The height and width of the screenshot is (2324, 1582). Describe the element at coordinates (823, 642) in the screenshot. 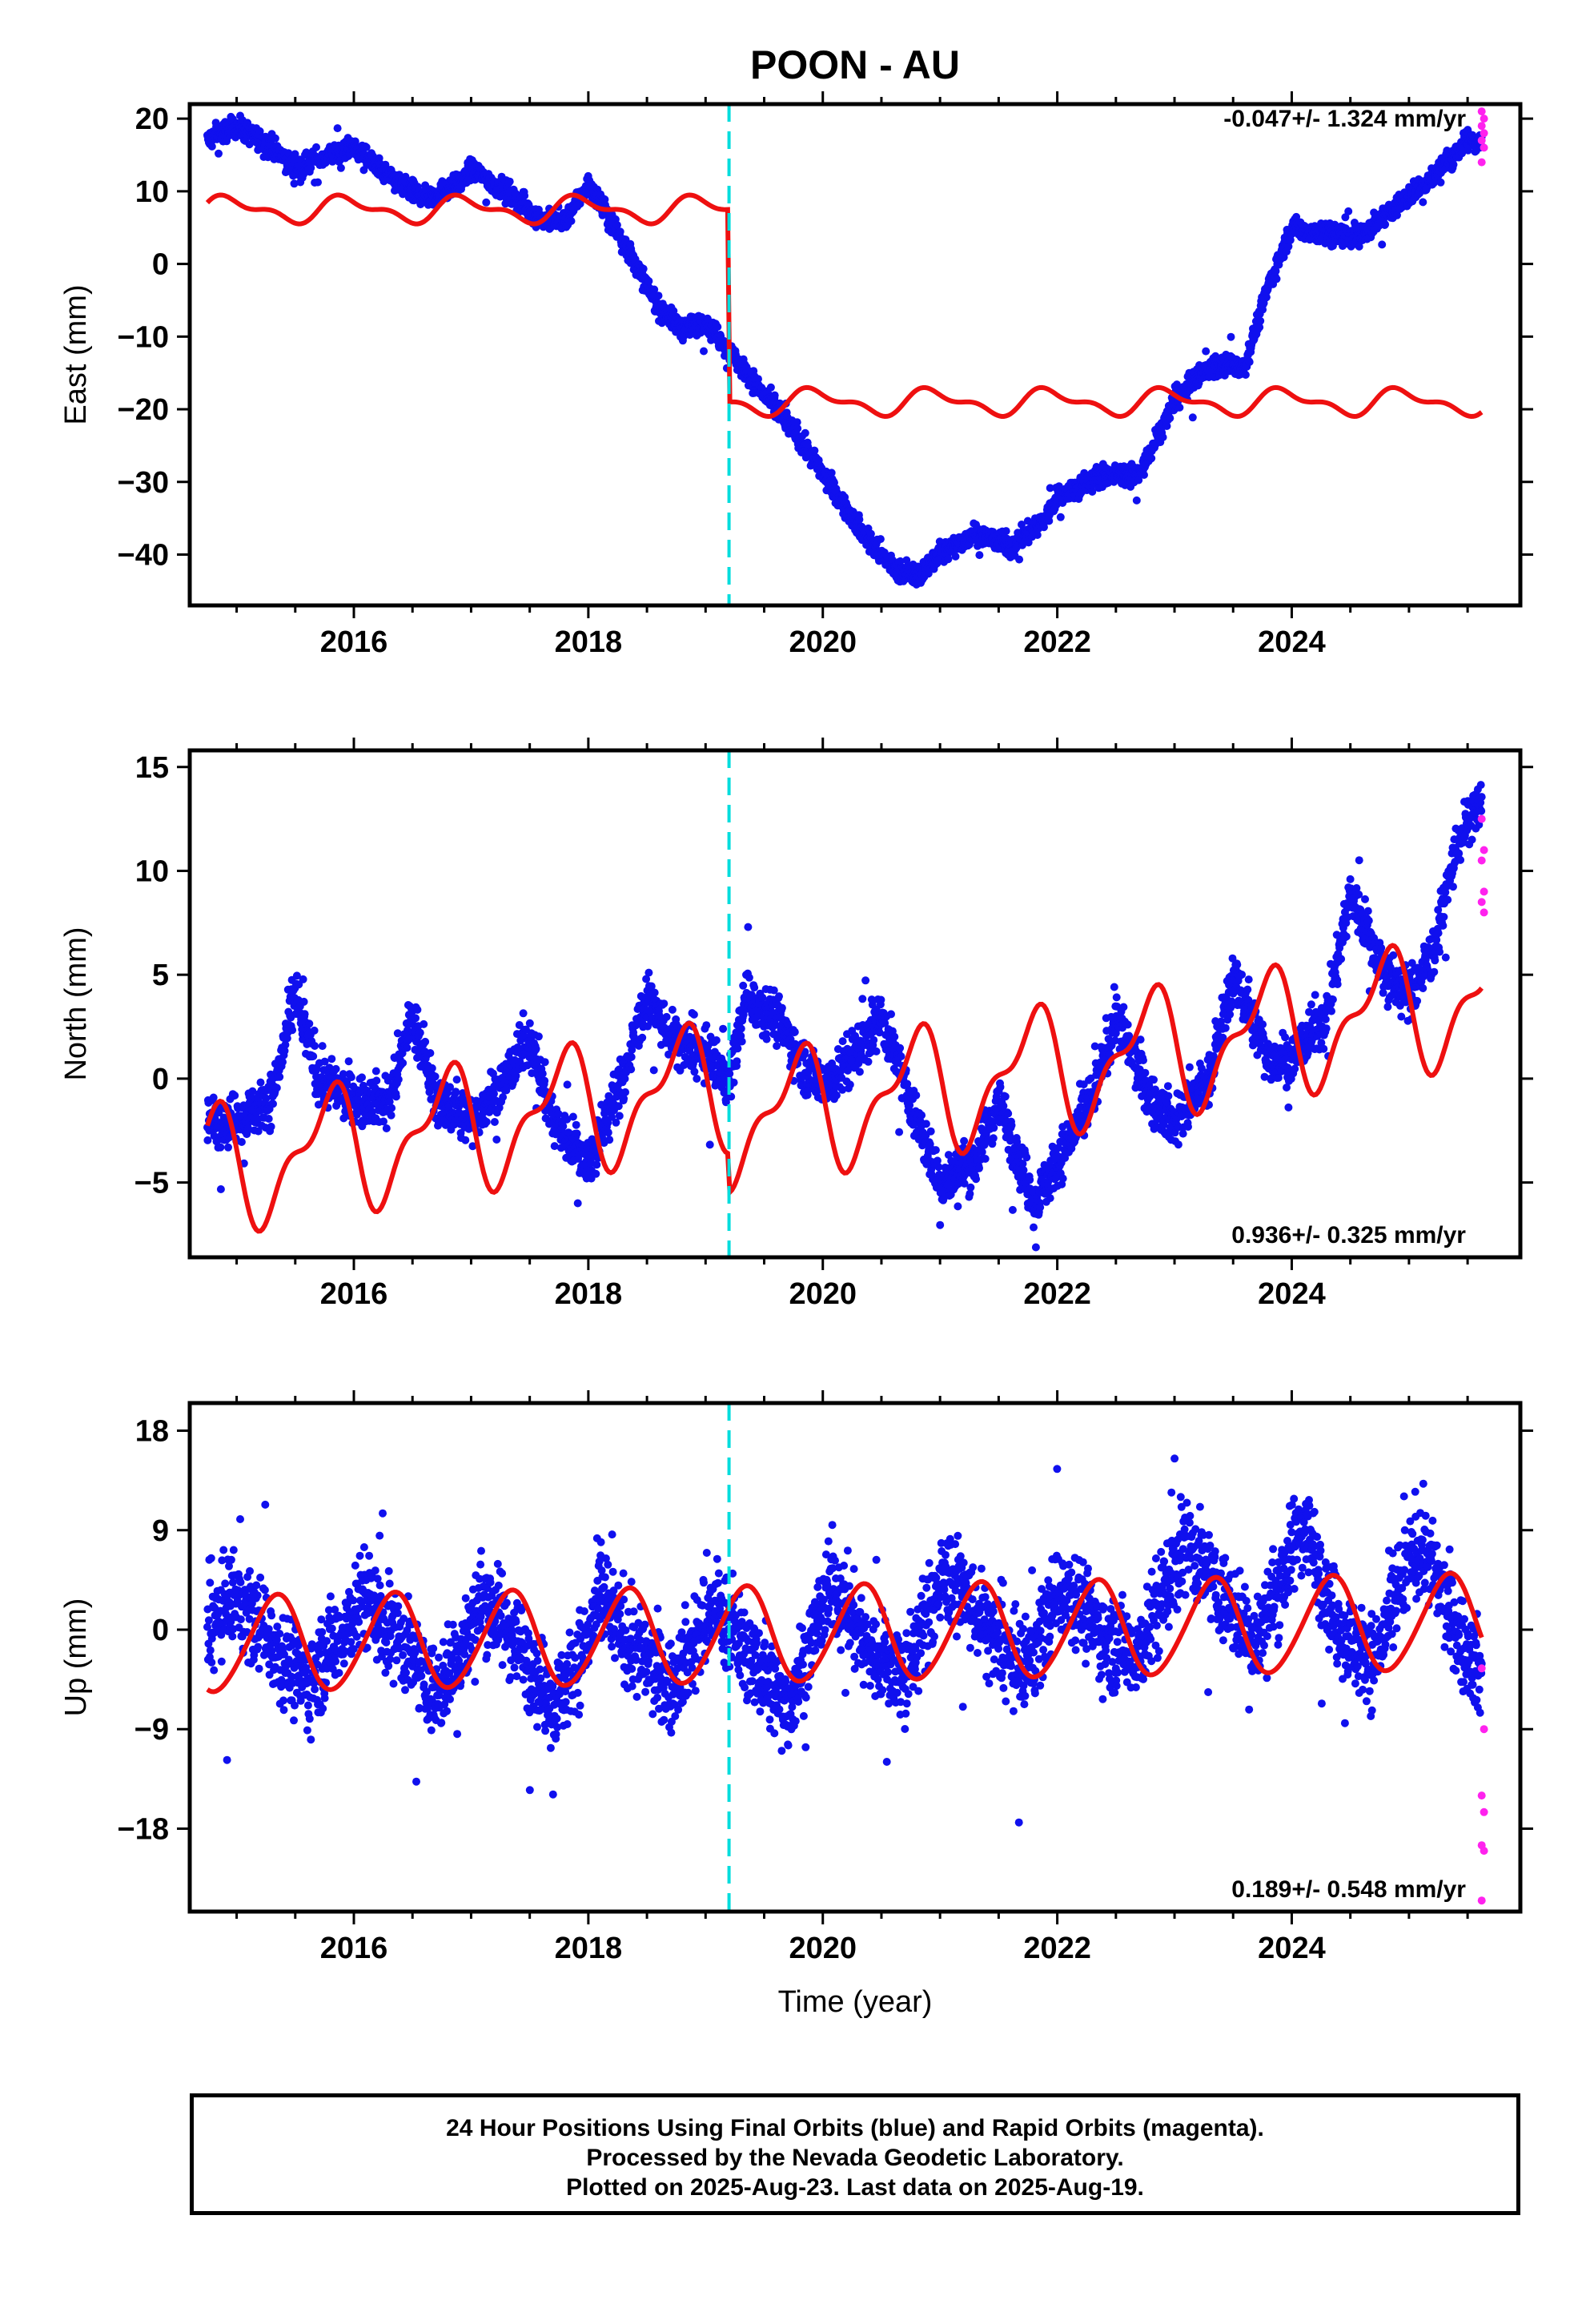

I see `east-x-tick-label: 2020` at that location.